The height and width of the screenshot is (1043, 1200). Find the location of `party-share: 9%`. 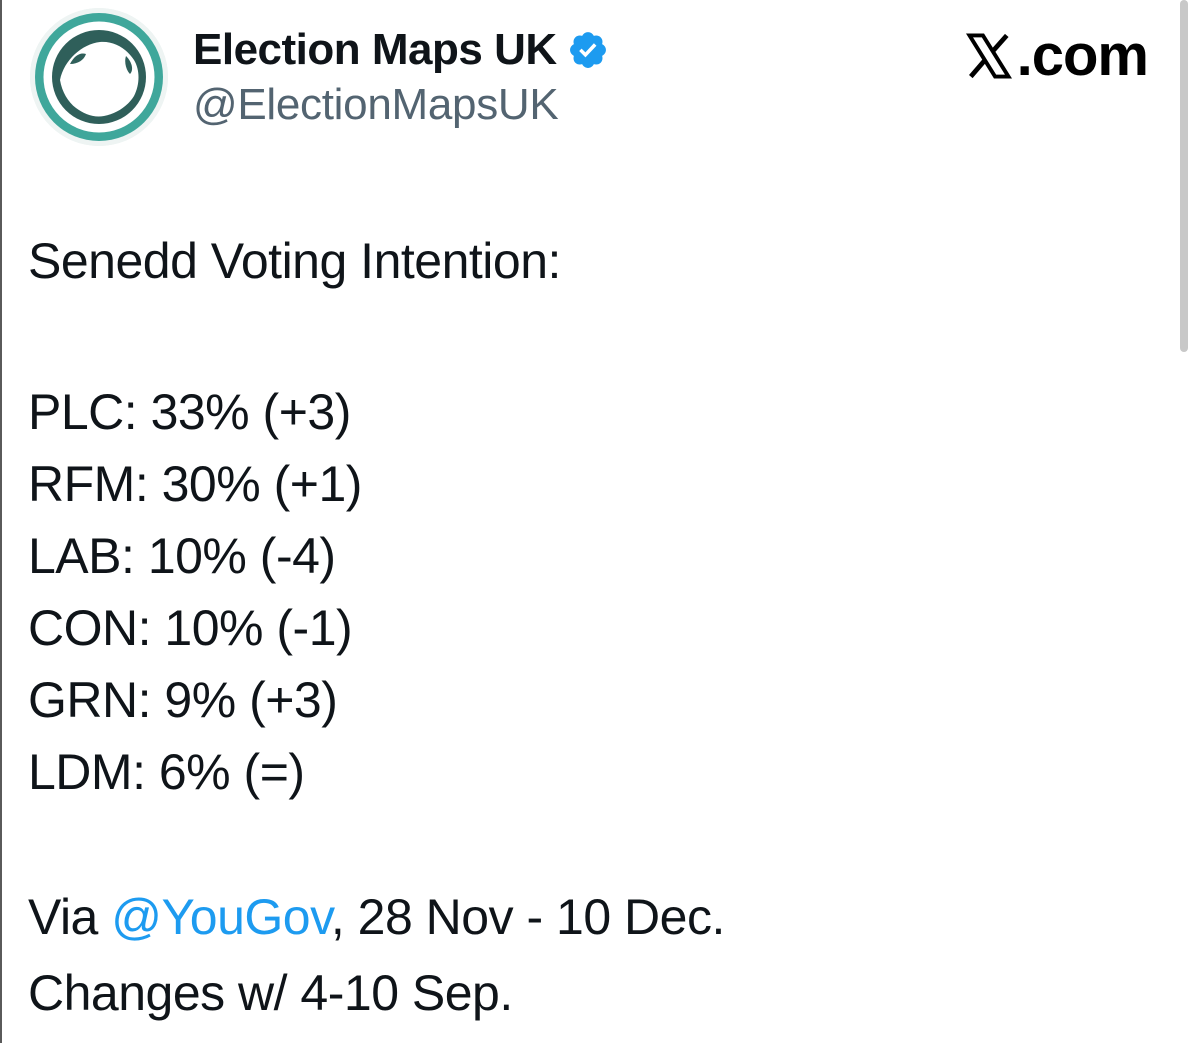

party-share: 9% is located at coordinates (200, 700).